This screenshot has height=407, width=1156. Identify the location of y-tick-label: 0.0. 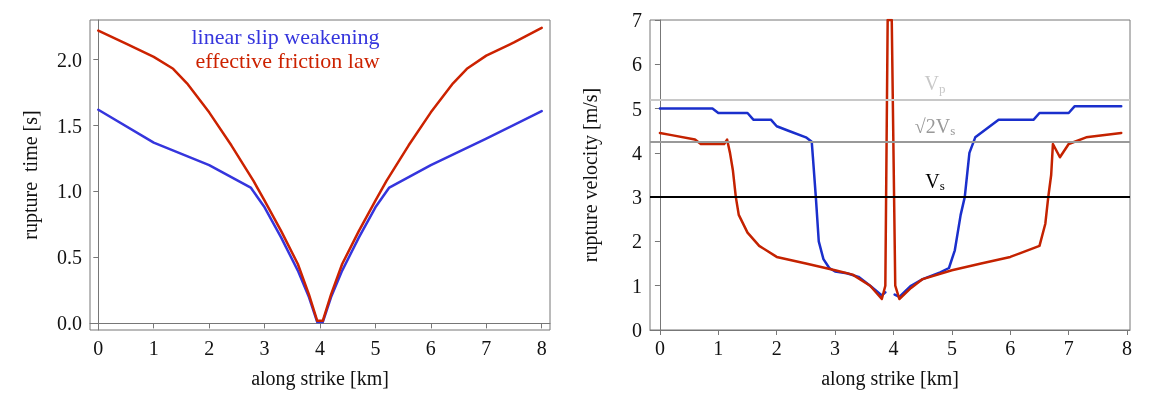
(69, 323).